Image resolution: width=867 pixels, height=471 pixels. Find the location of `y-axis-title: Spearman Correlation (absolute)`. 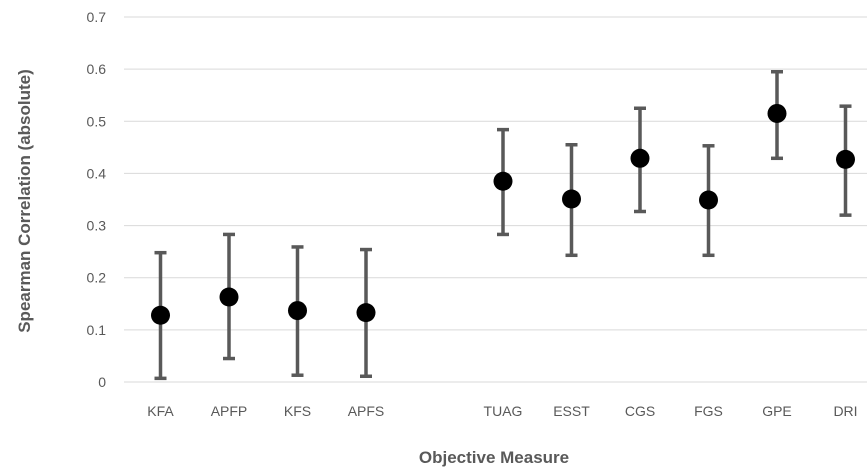

y-axis-title: Spearman Correlation (absolute) is located at coordinates (24, 201).